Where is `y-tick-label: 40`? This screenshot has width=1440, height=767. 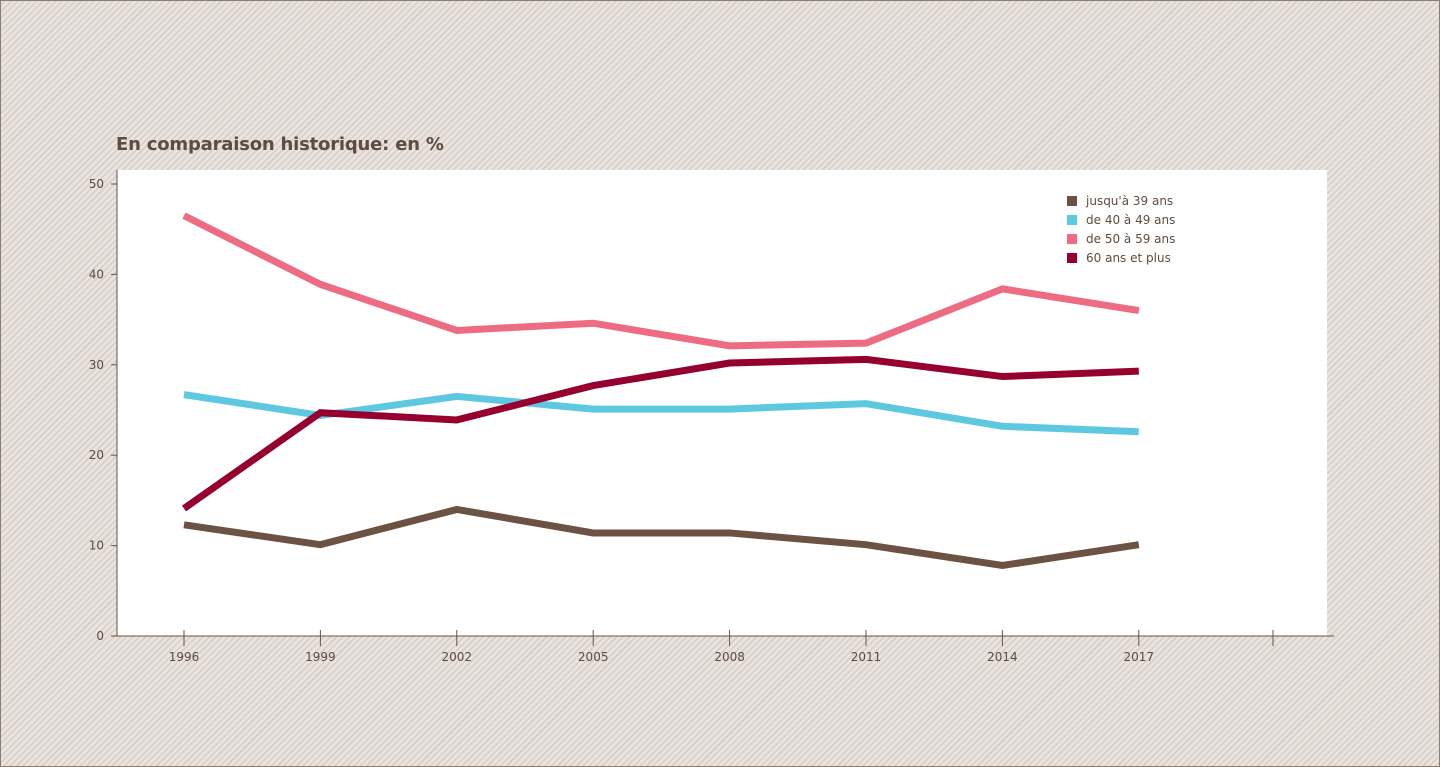
y-tick-label: 40 is located at coordinates (96, 274).